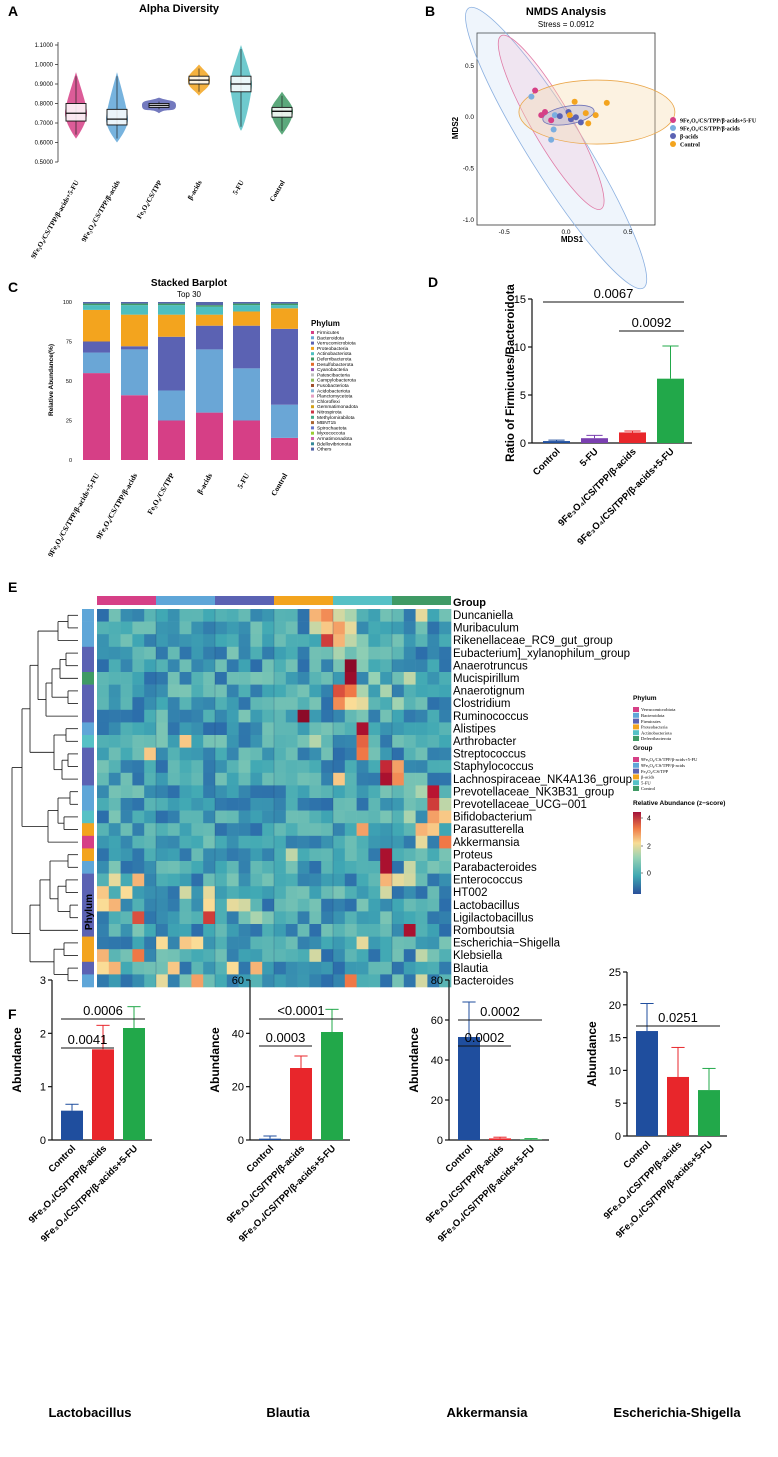  Describe the element at coordinates (103, 1094) in the screenshot. I see `bar-9fe-o-cs-tpp-acids` at that location.